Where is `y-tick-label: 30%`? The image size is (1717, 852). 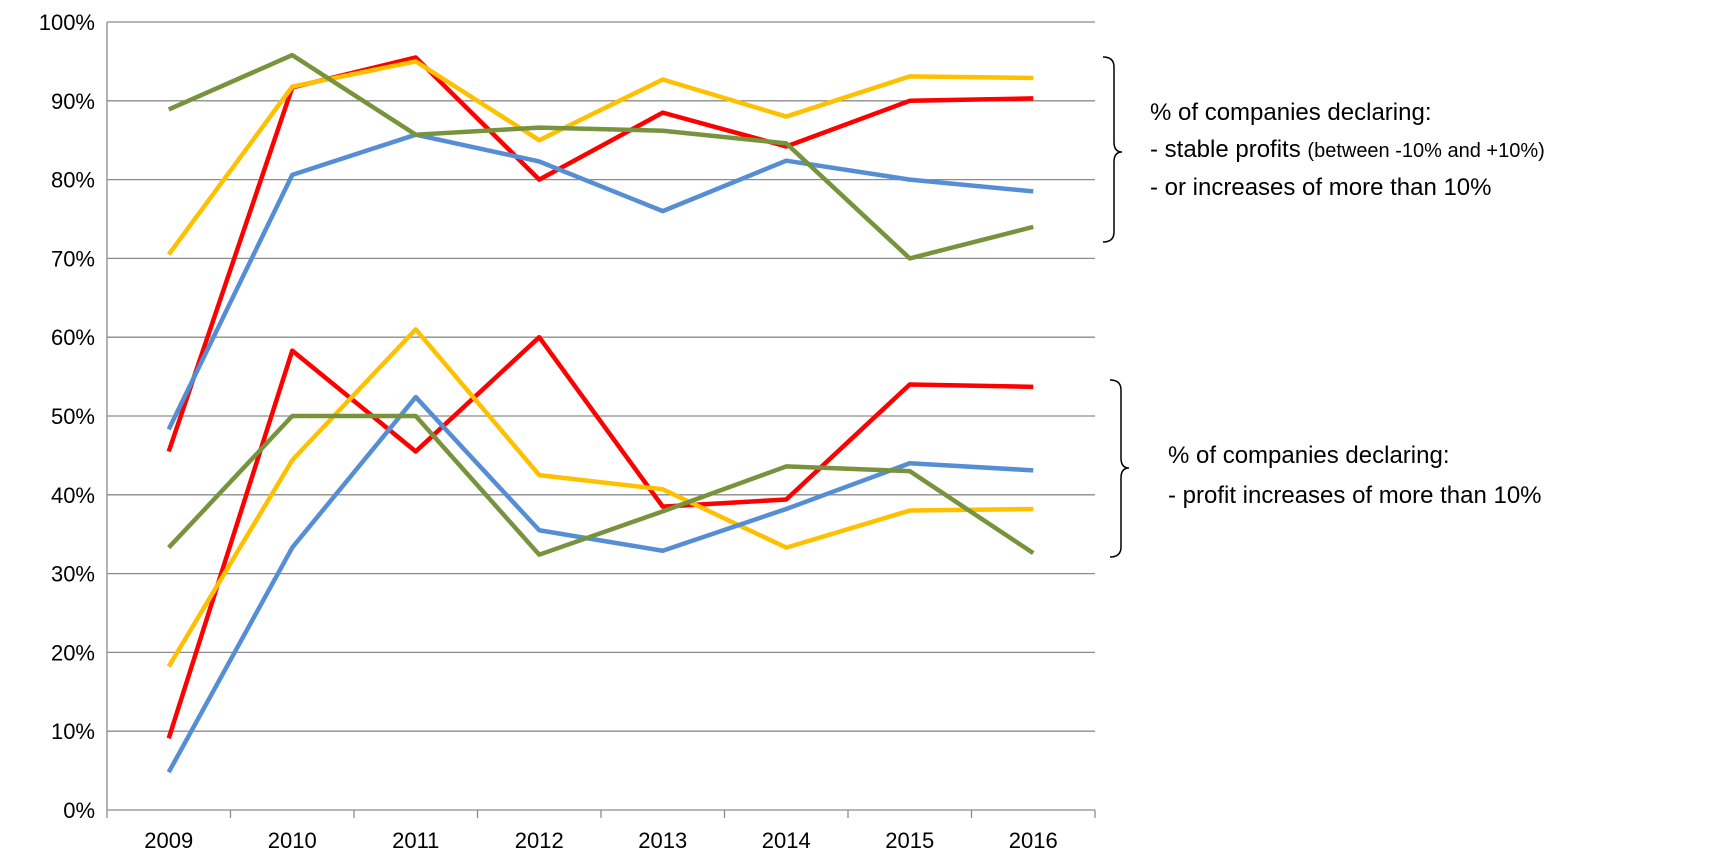
y-tick-label: 30% is located at coordinates (73, 574).